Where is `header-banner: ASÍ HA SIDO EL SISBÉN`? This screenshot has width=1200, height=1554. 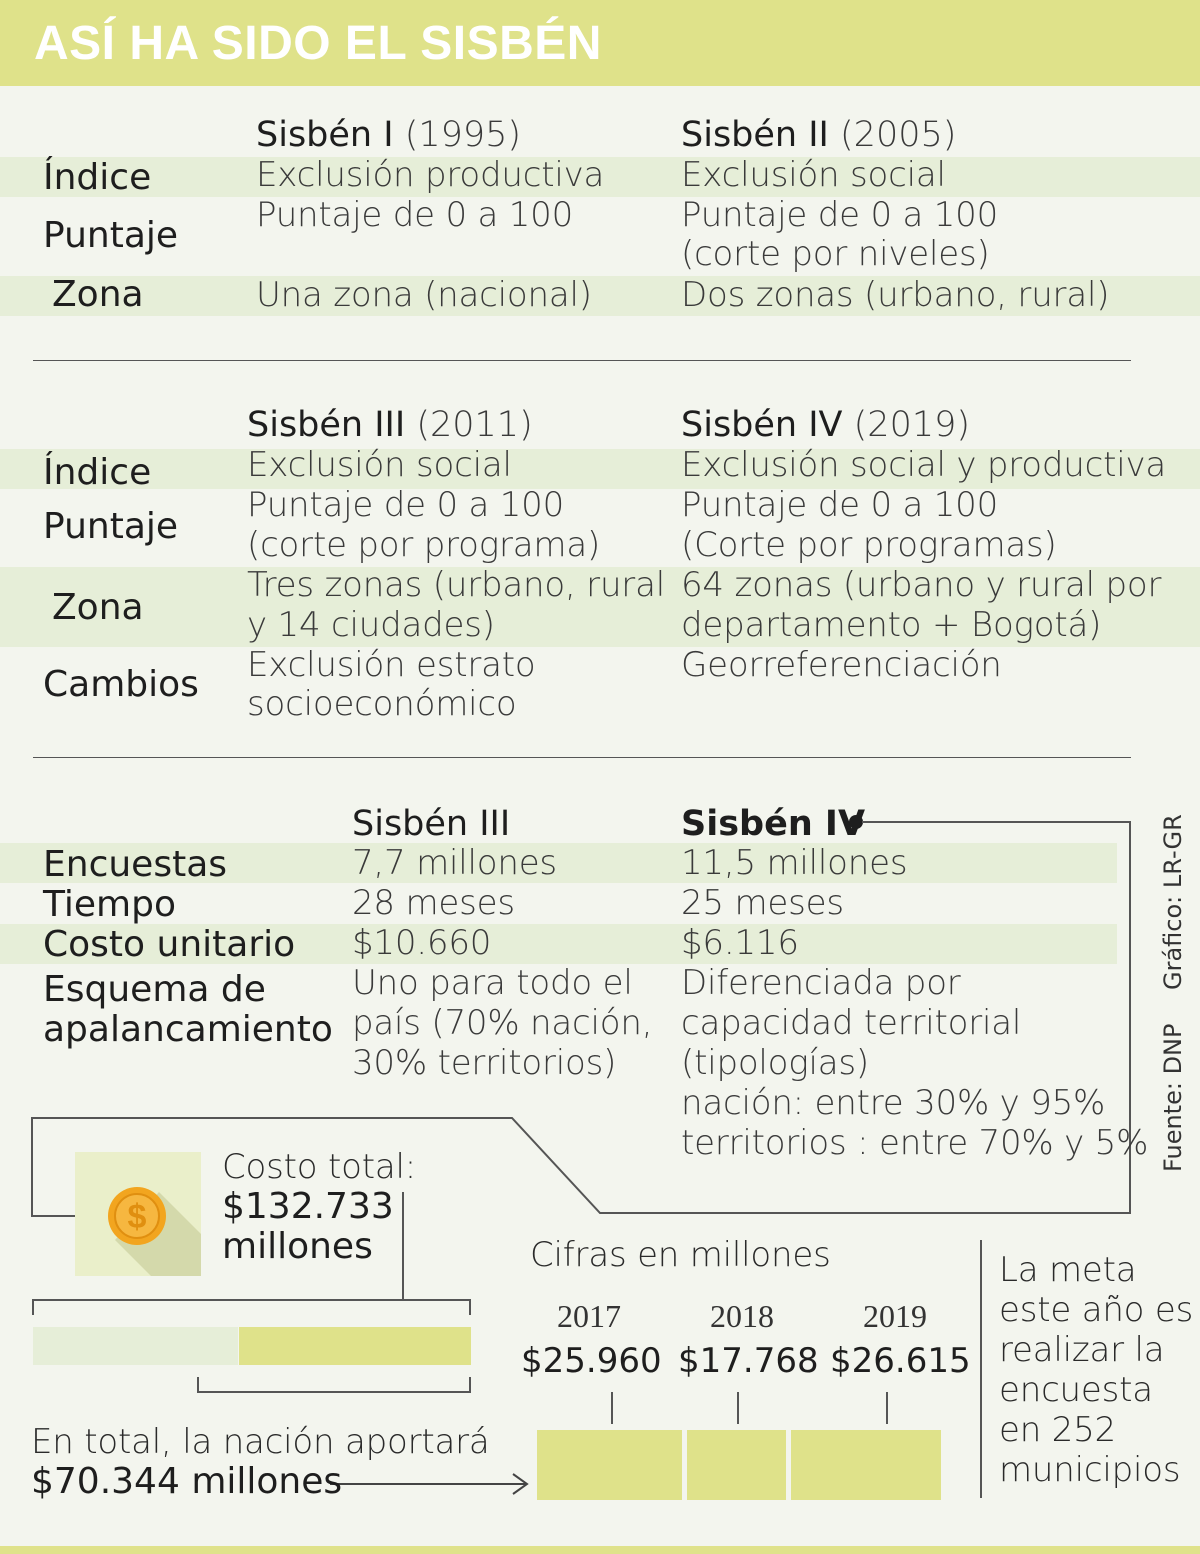
header-banner: ASÍ HA SIDO EL SISBÉN is located at coordinates (600, 43).